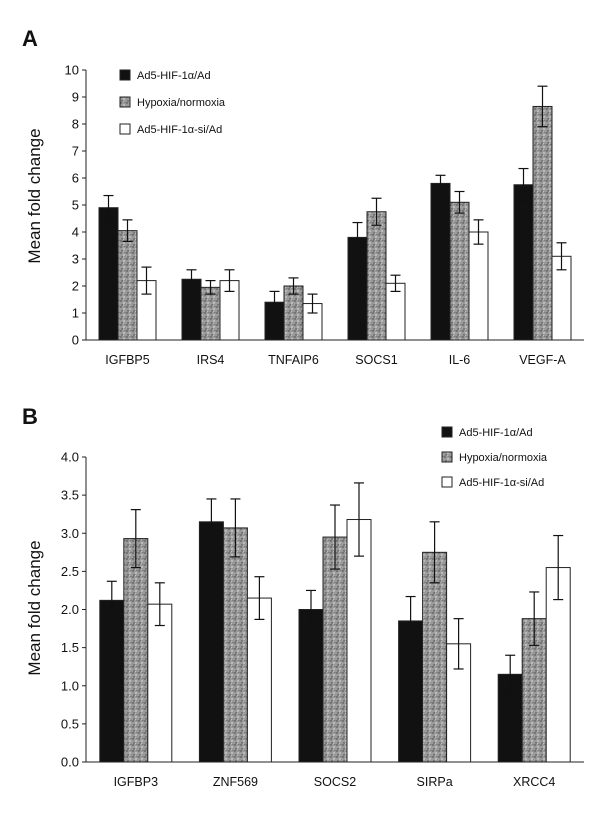 The width and height of the screenshot is (600, 823). What do you see at coordinates (70, 723) in the screenshot?
I see `panel-b-y-tick-label: 0.5` at bounding box center [70, 723].